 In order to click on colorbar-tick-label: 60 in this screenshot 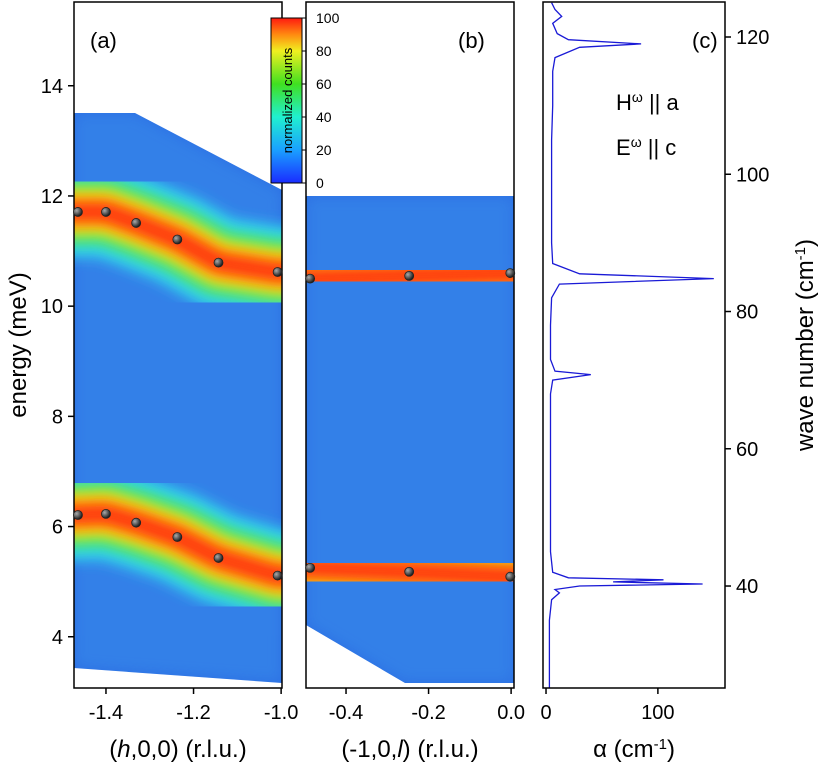, I will do `click(324, 84)`.